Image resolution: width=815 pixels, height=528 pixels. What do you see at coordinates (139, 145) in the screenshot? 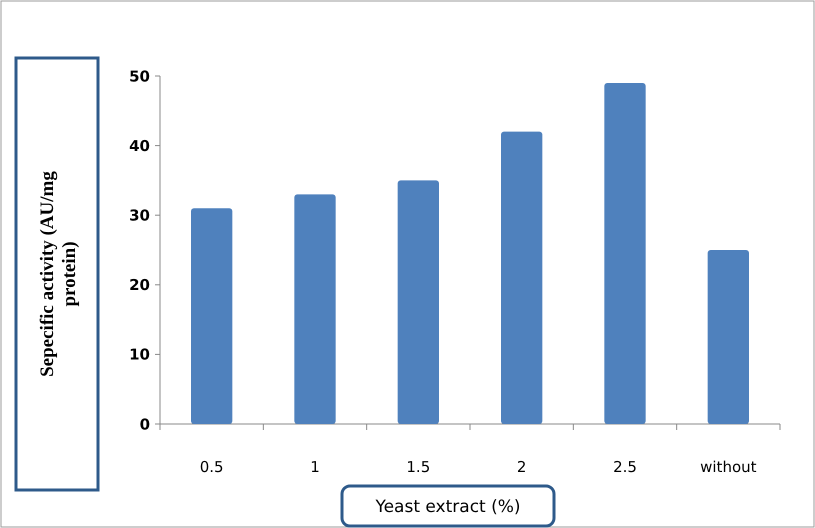
I see `y-tick-label: 40` at bounding box center [139, 145].